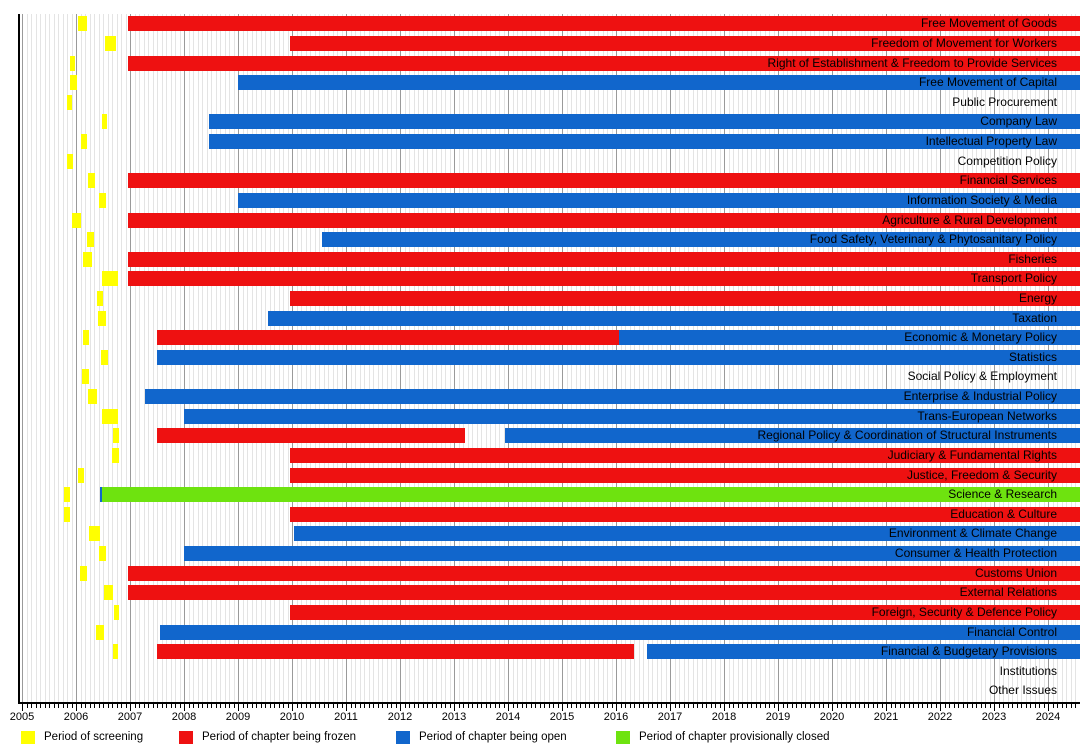 This screenshot has width=1080, height=750. Describe the element at coordinates (549, 703) in the screenshot. I see `x-axis-spine` at that location.